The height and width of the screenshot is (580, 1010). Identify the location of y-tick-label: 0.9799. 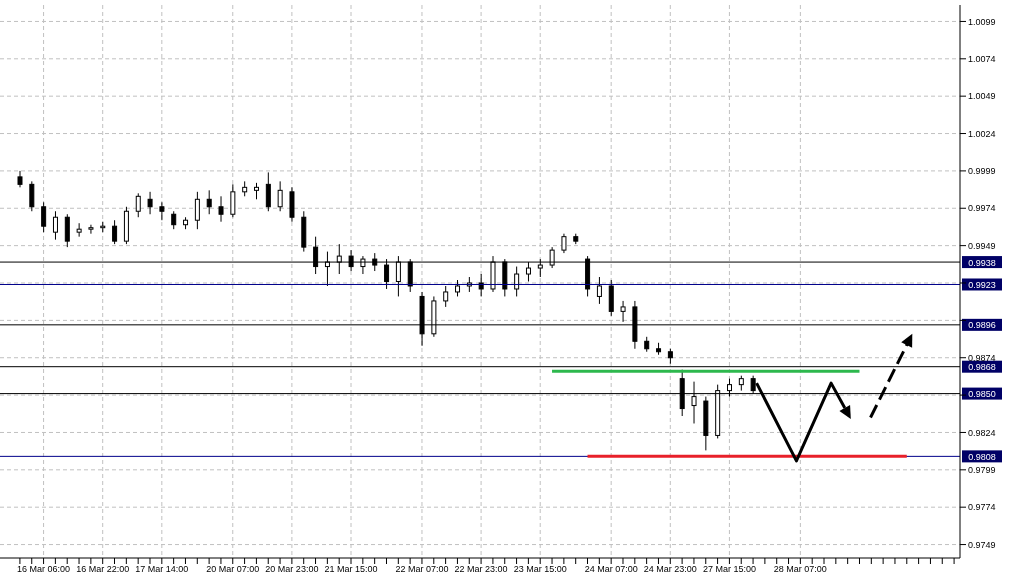
(982, 470).